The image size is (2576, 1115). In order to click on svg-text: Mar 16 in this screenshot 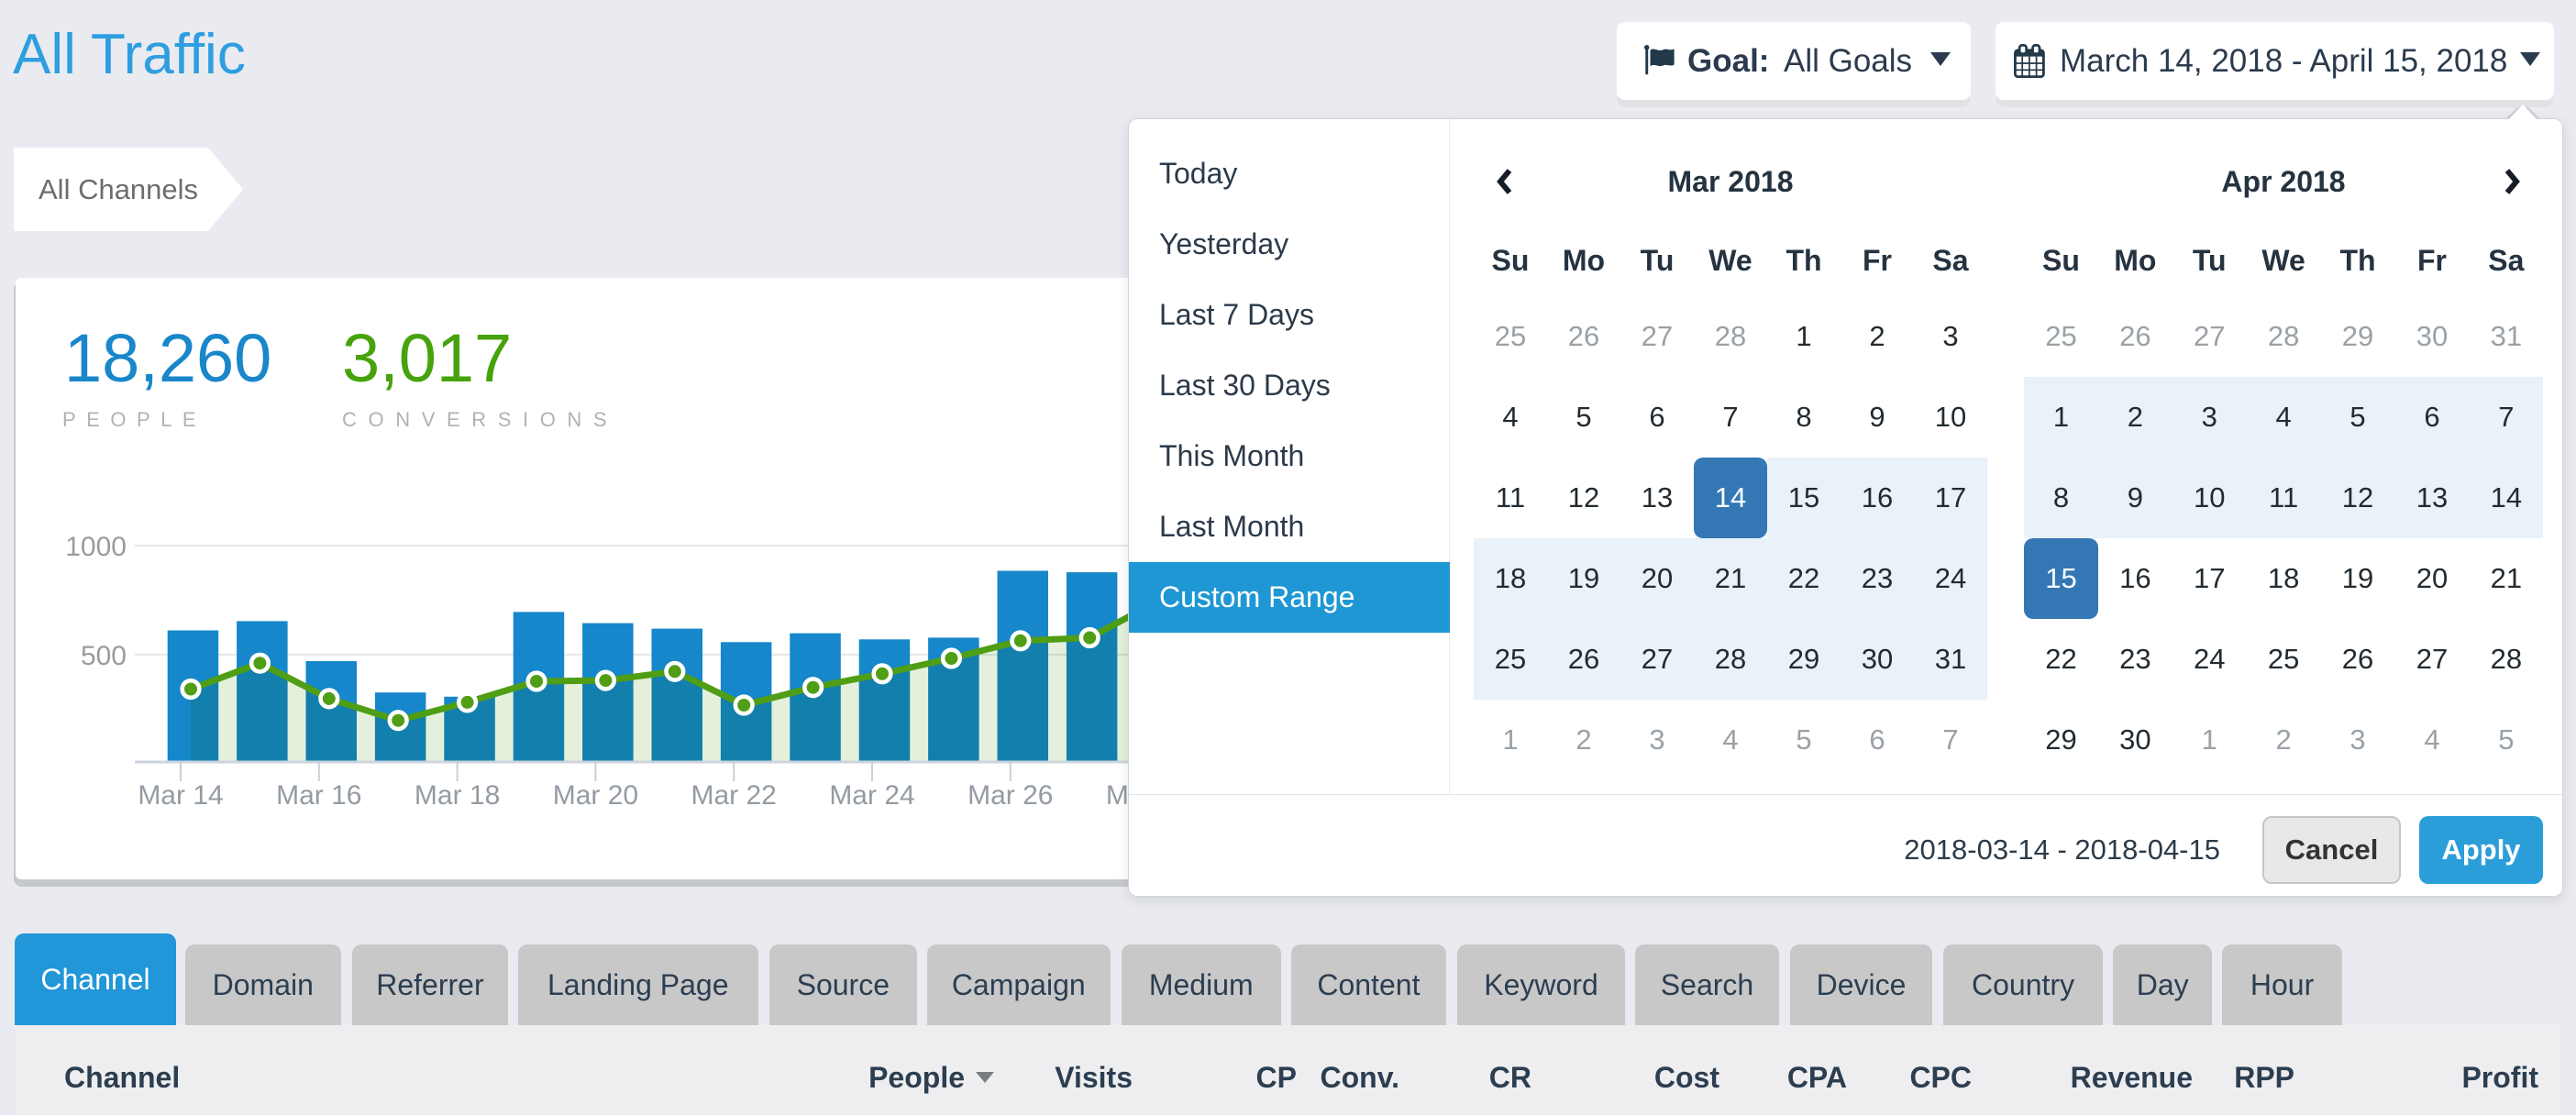, I will do `click(318, 795)`.